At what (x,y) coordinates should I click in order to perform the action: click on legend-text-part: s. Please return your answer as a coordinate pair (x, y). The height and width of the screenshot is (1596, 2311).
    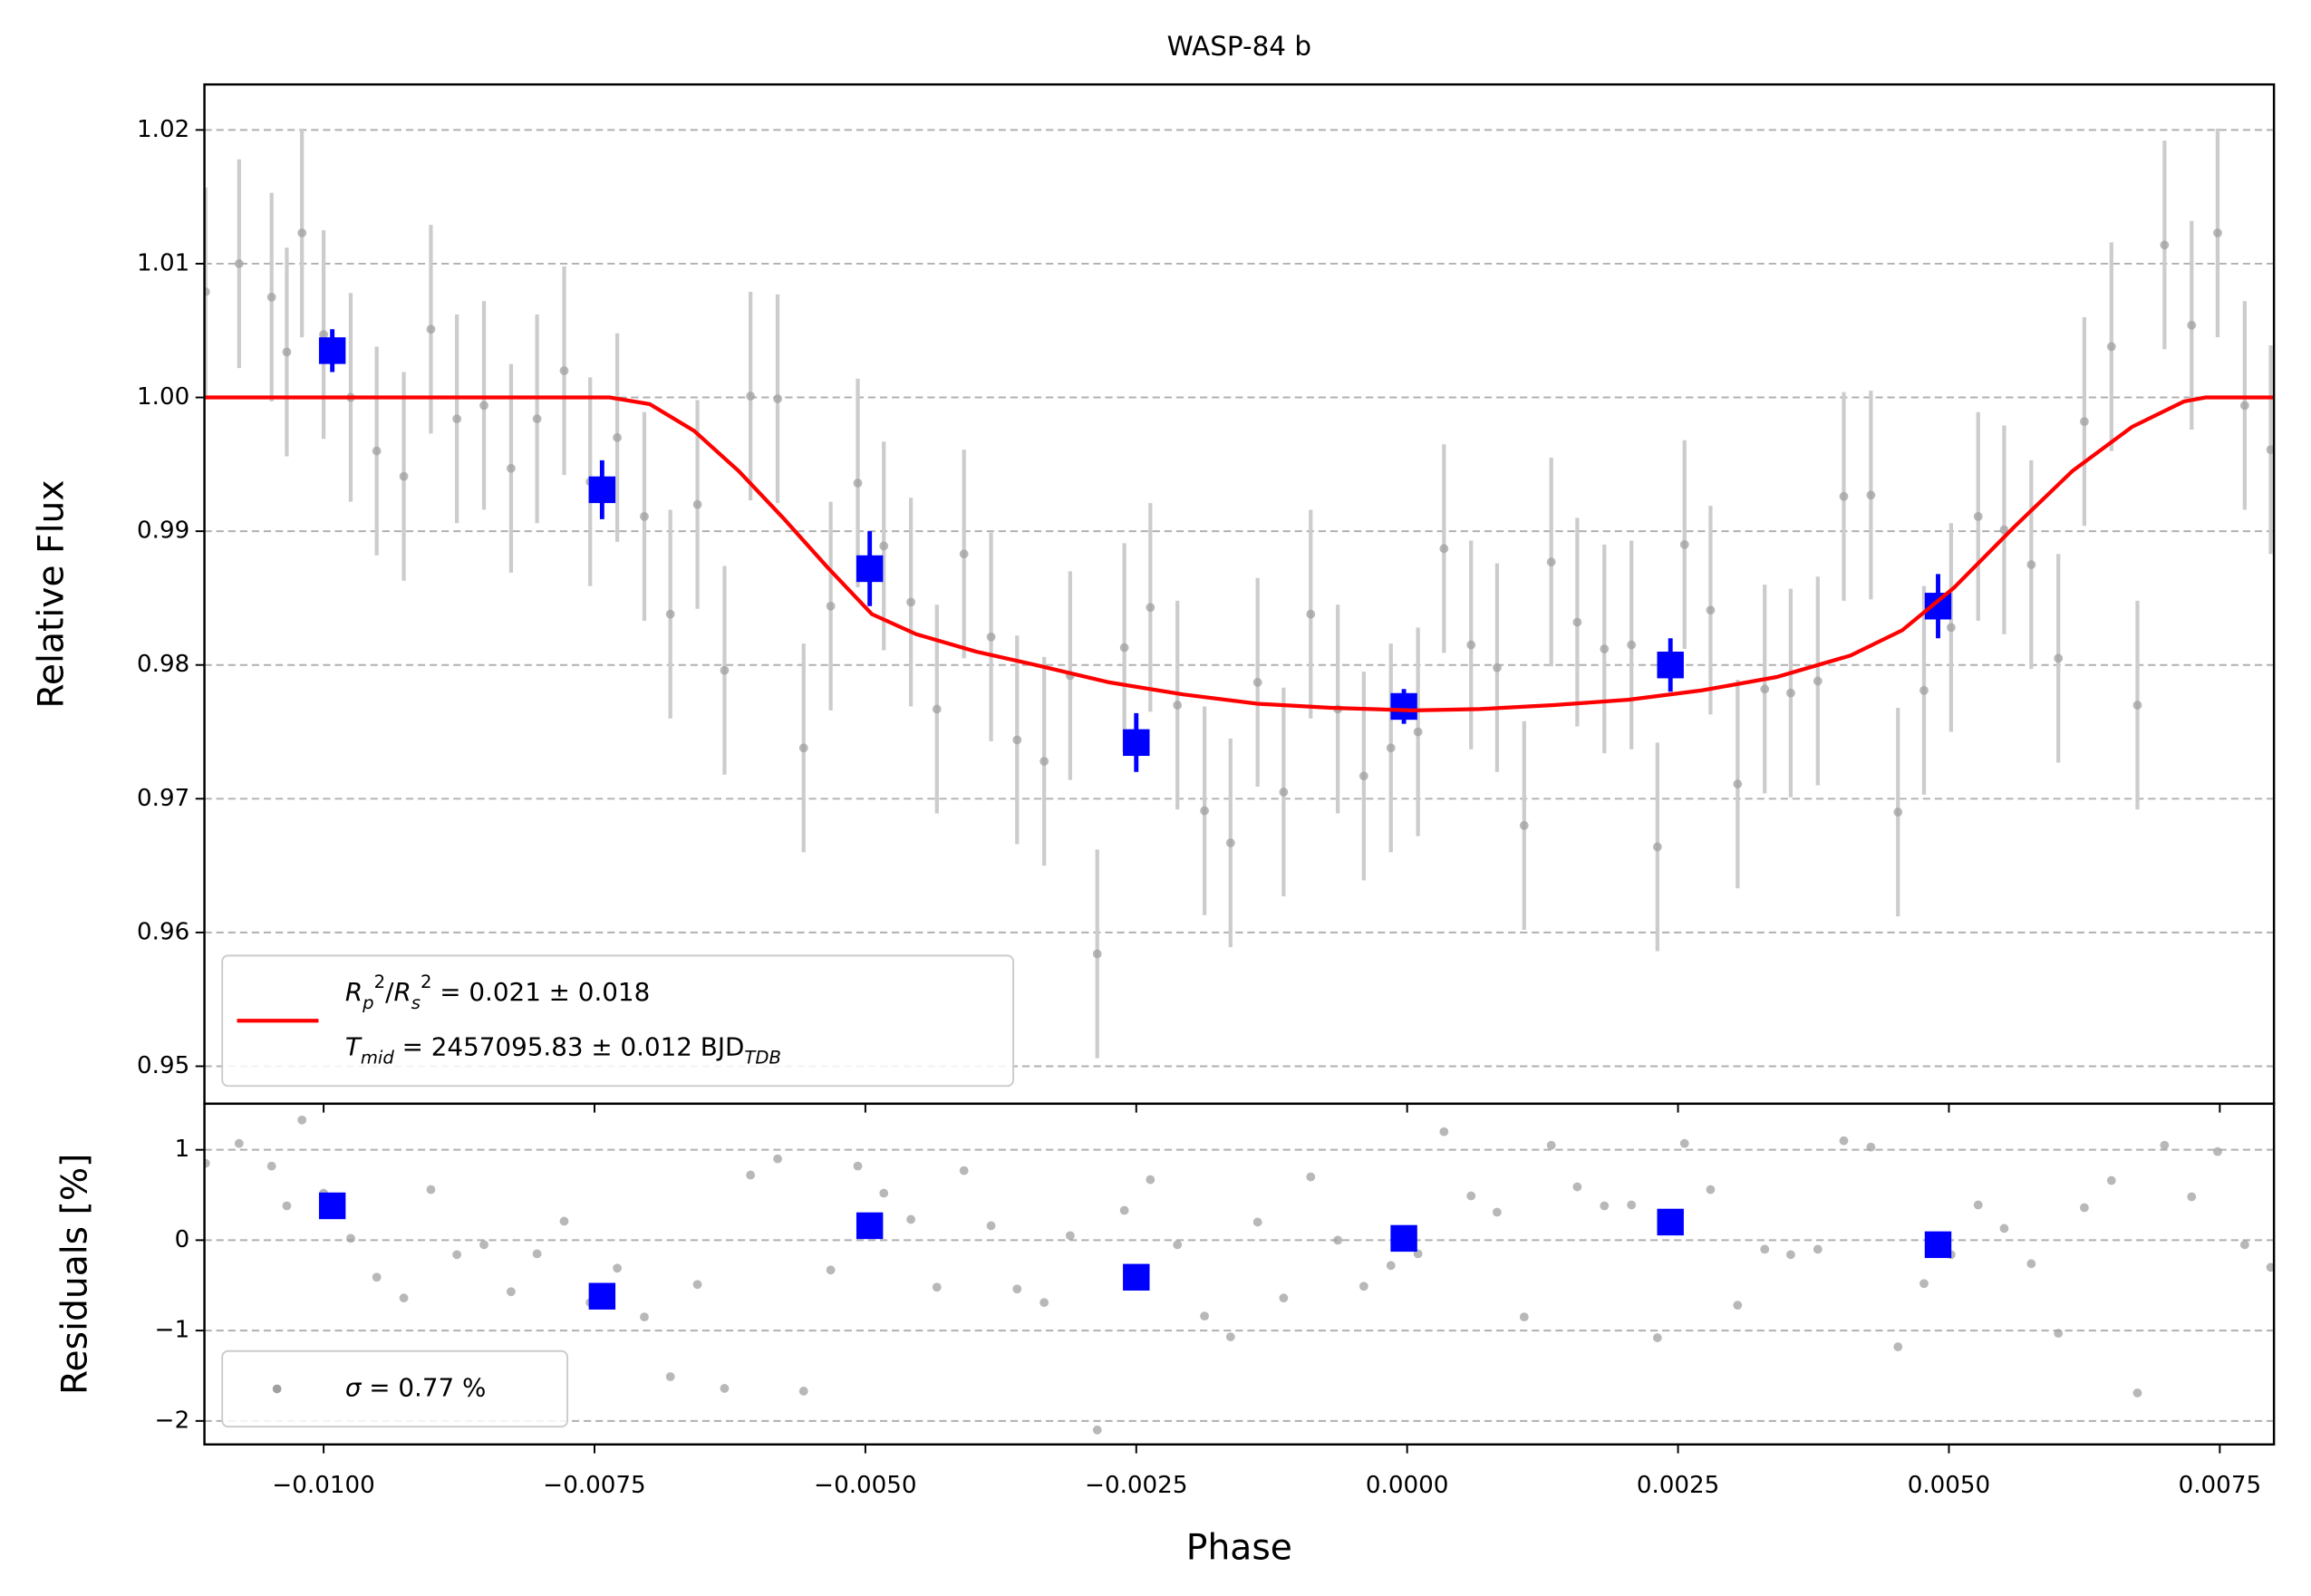
    Looking at the image, I should click on (416, 1002).